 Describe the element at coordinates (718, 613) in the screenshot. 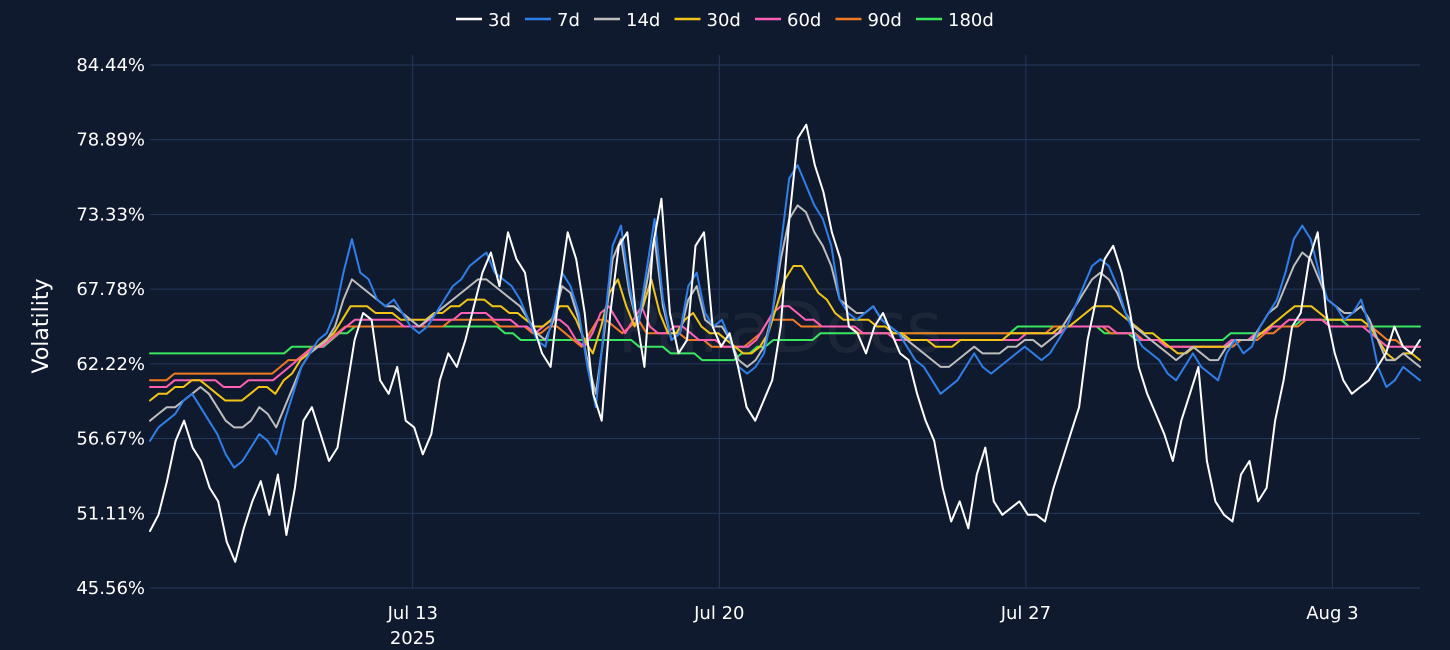

I see `x-tick-label: Jul 20` at that location.